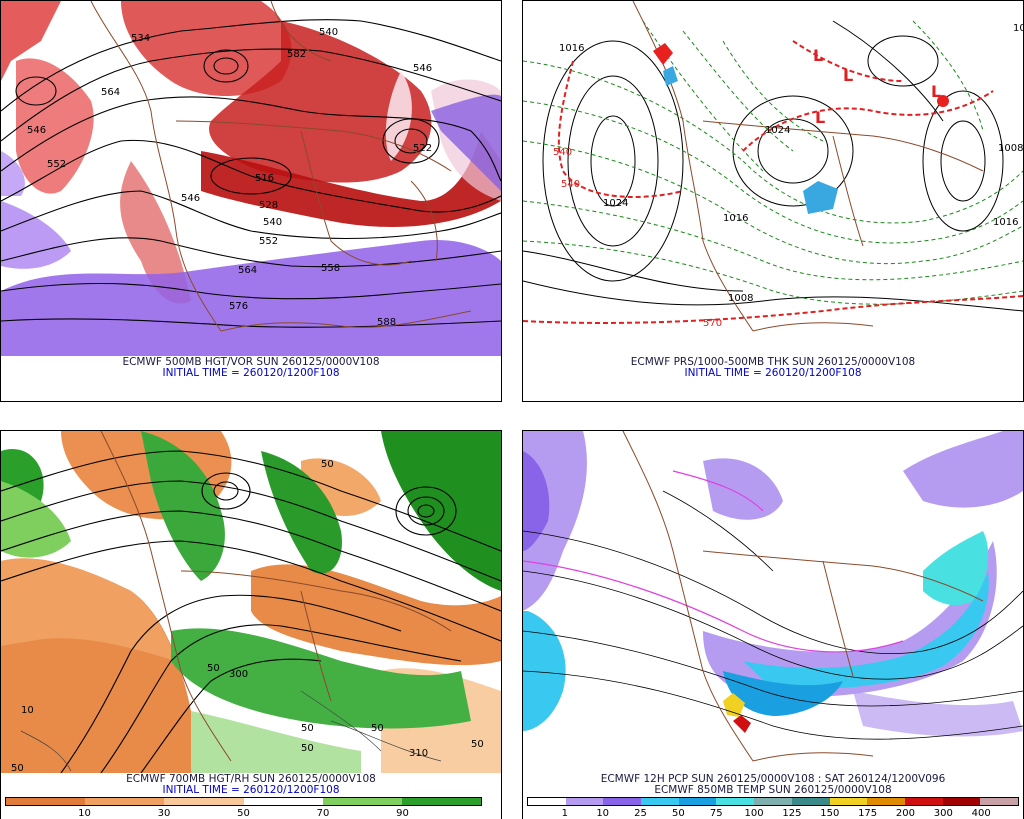 The image size is (1024, 819). Describe the element at coordinates (268, 205) in the screenshot. I see `contour-label: 528` at that location.